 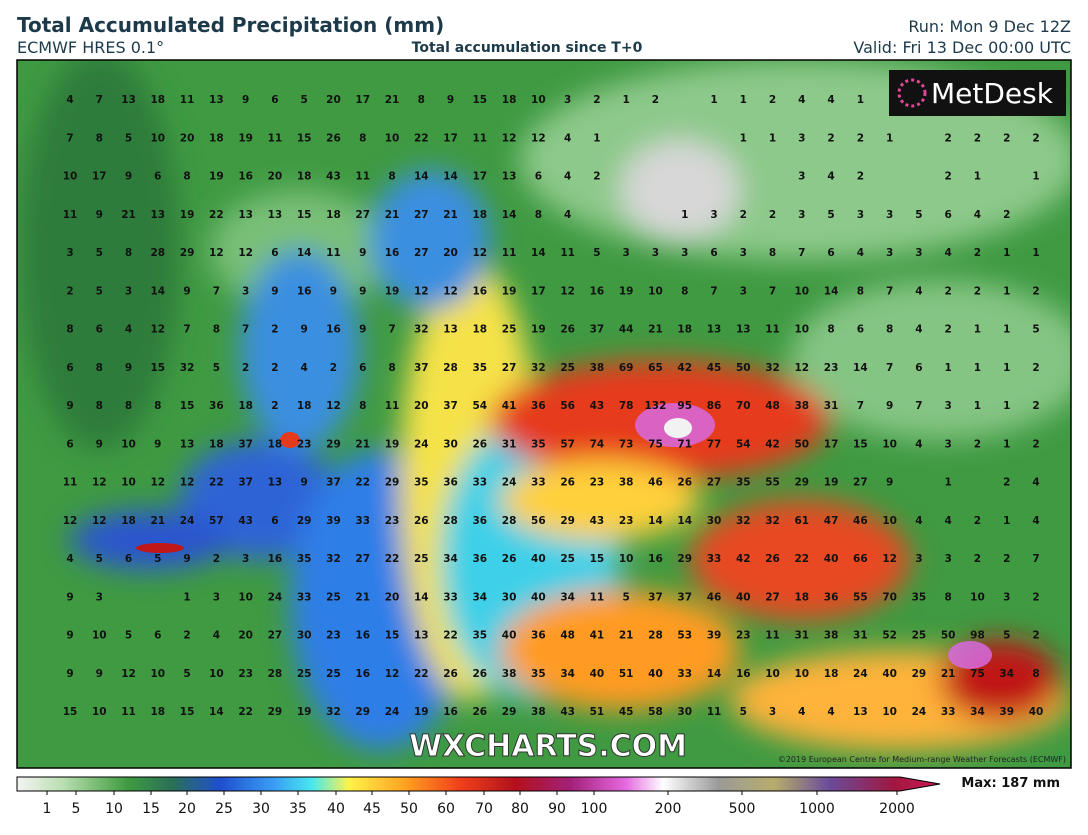 I want to click on grid-value: 3, so click(x=245, y=559).